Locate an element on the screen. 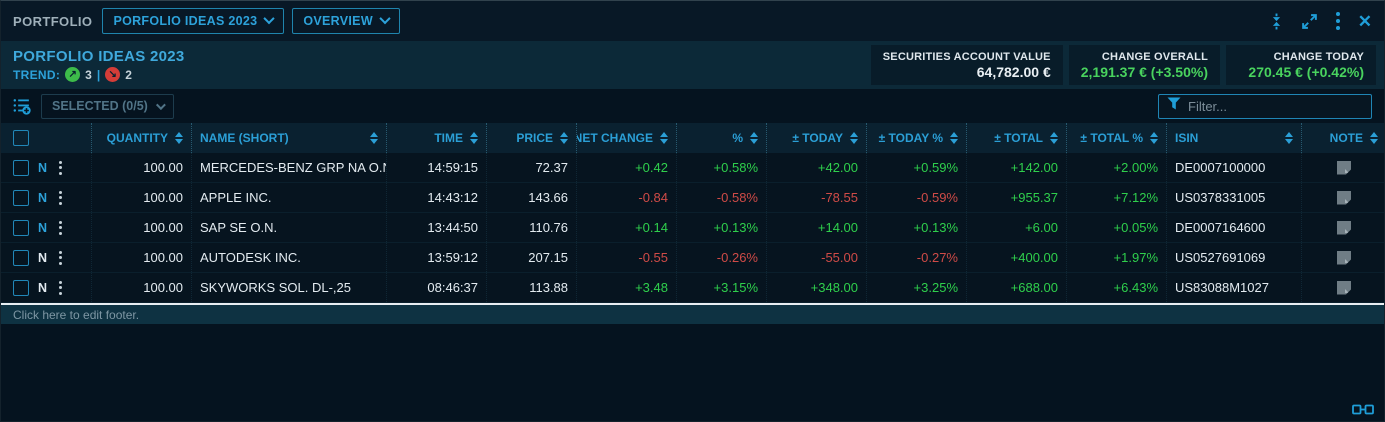 This screenshot has height=422, width=1385. cell-today-pct: -0.27% is located at coordinates (916, 257).